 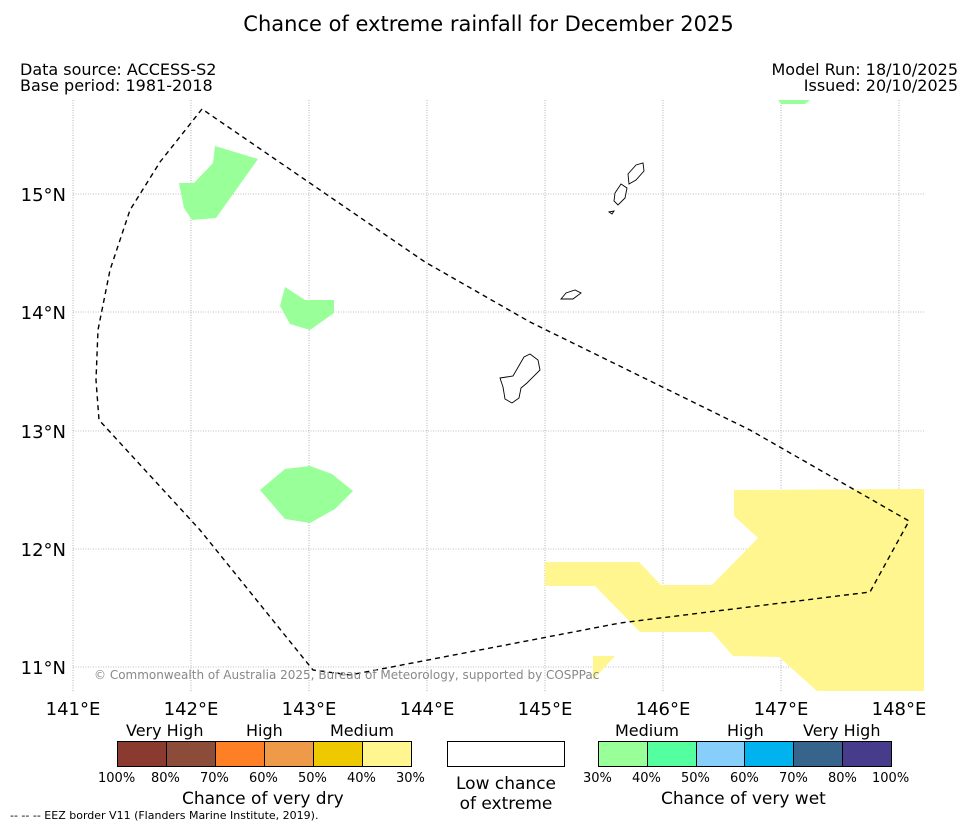 I want to click on dry-regions, so click(x=734, y=590).